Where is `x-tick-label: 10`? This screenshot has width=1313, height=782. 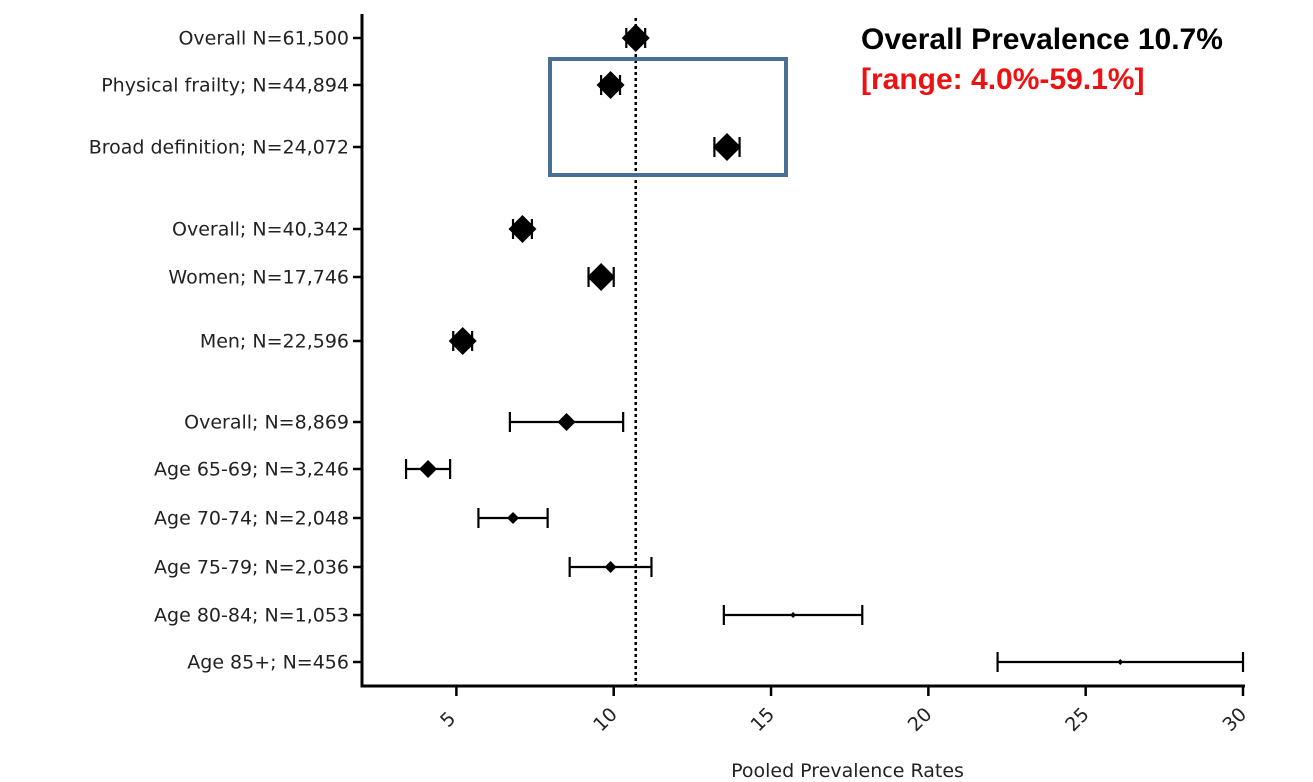
x-tick-label: 10 is located at coordinates (605, 719).